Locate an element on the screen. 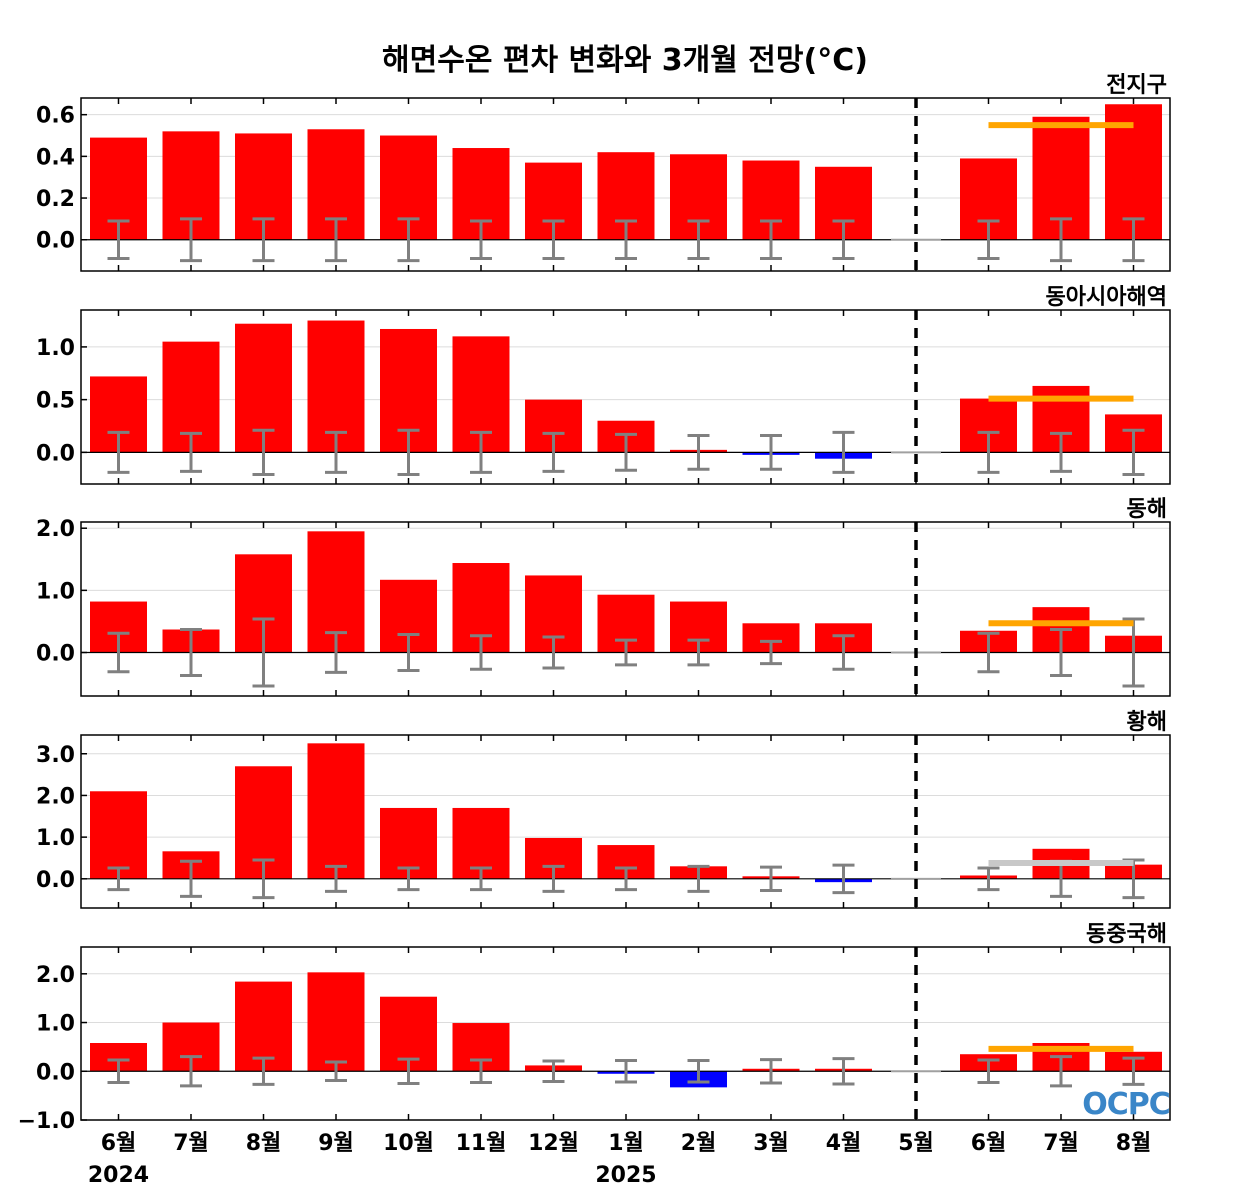  region-label: 전지구 is located at coordinates (1136, 85).